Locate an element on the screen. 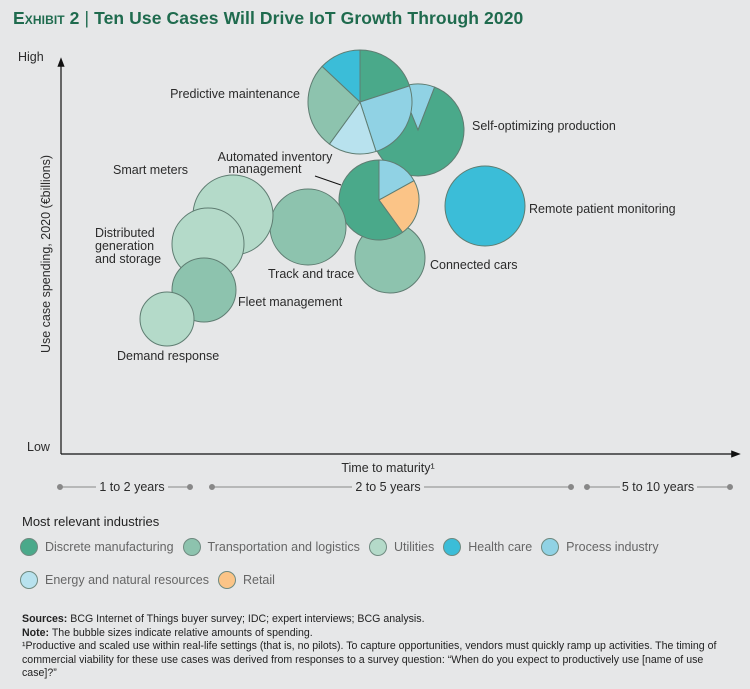 The width and height of the screenshot is (750, 689). slice-retail is located at coordinates (399, 207).